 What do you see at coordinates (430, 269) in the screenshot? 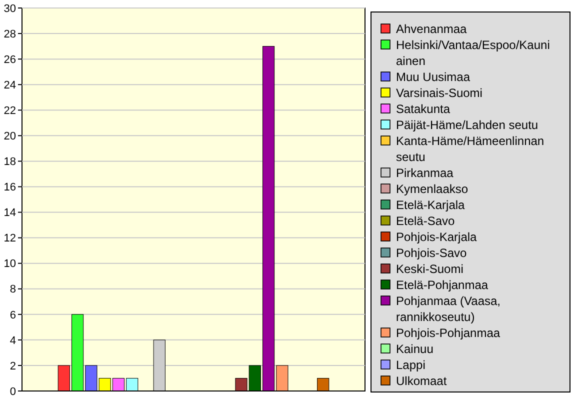
I see `legend-label: Keski-Suomi` at bounding box center [430, 269].